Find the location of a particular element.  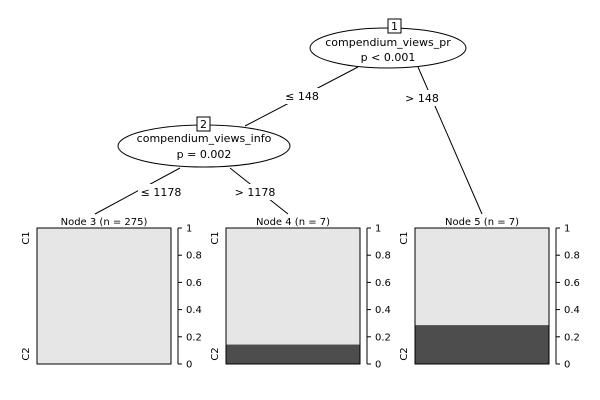

edge-label-2-3: ≤ 1178 is located at coordinates (161, 192).